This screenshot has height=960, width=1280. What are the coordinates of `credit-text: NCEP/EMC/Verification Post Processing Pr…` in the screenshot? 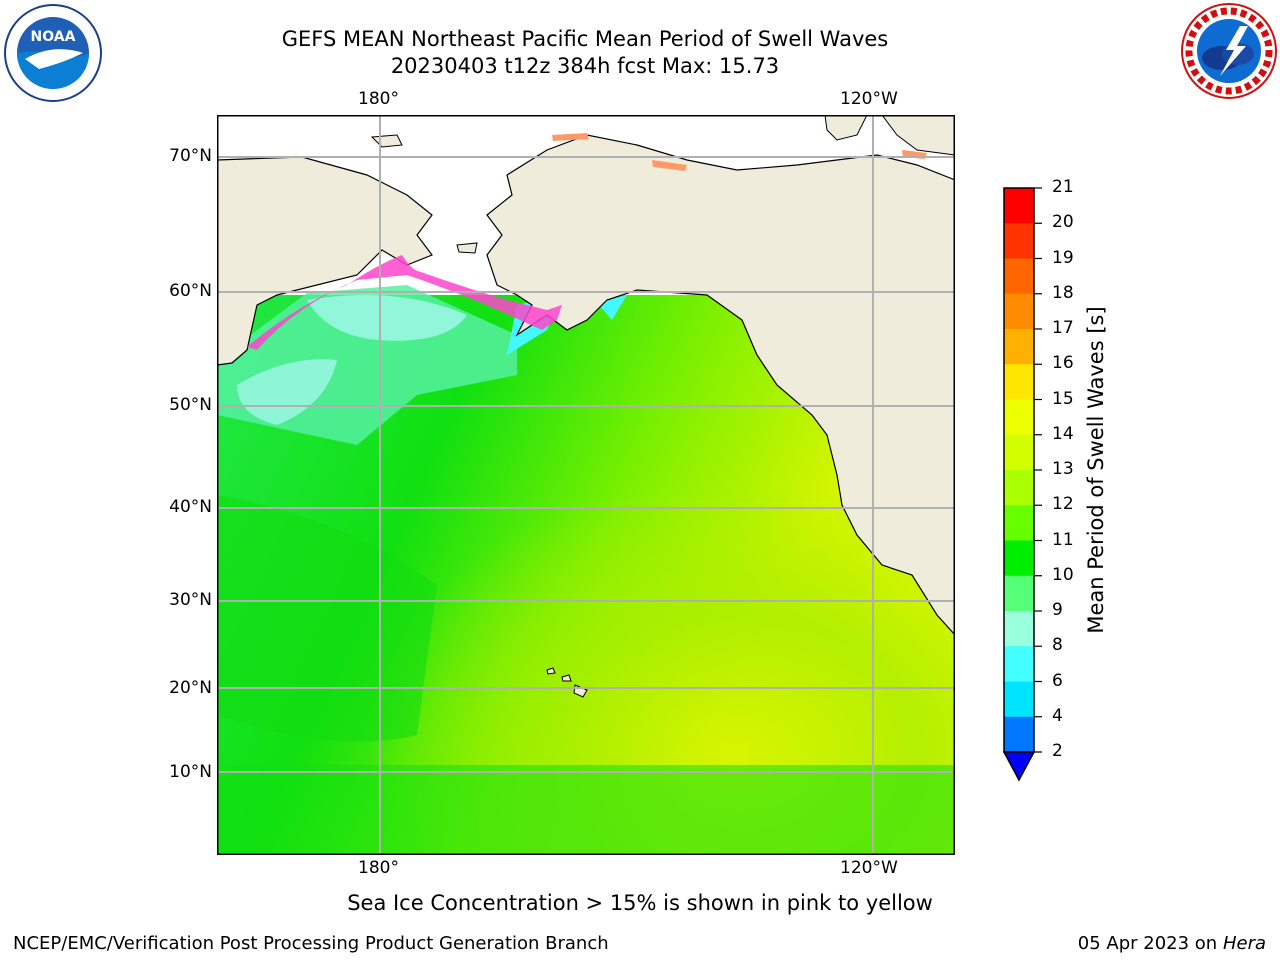 It's located at (311, 943).